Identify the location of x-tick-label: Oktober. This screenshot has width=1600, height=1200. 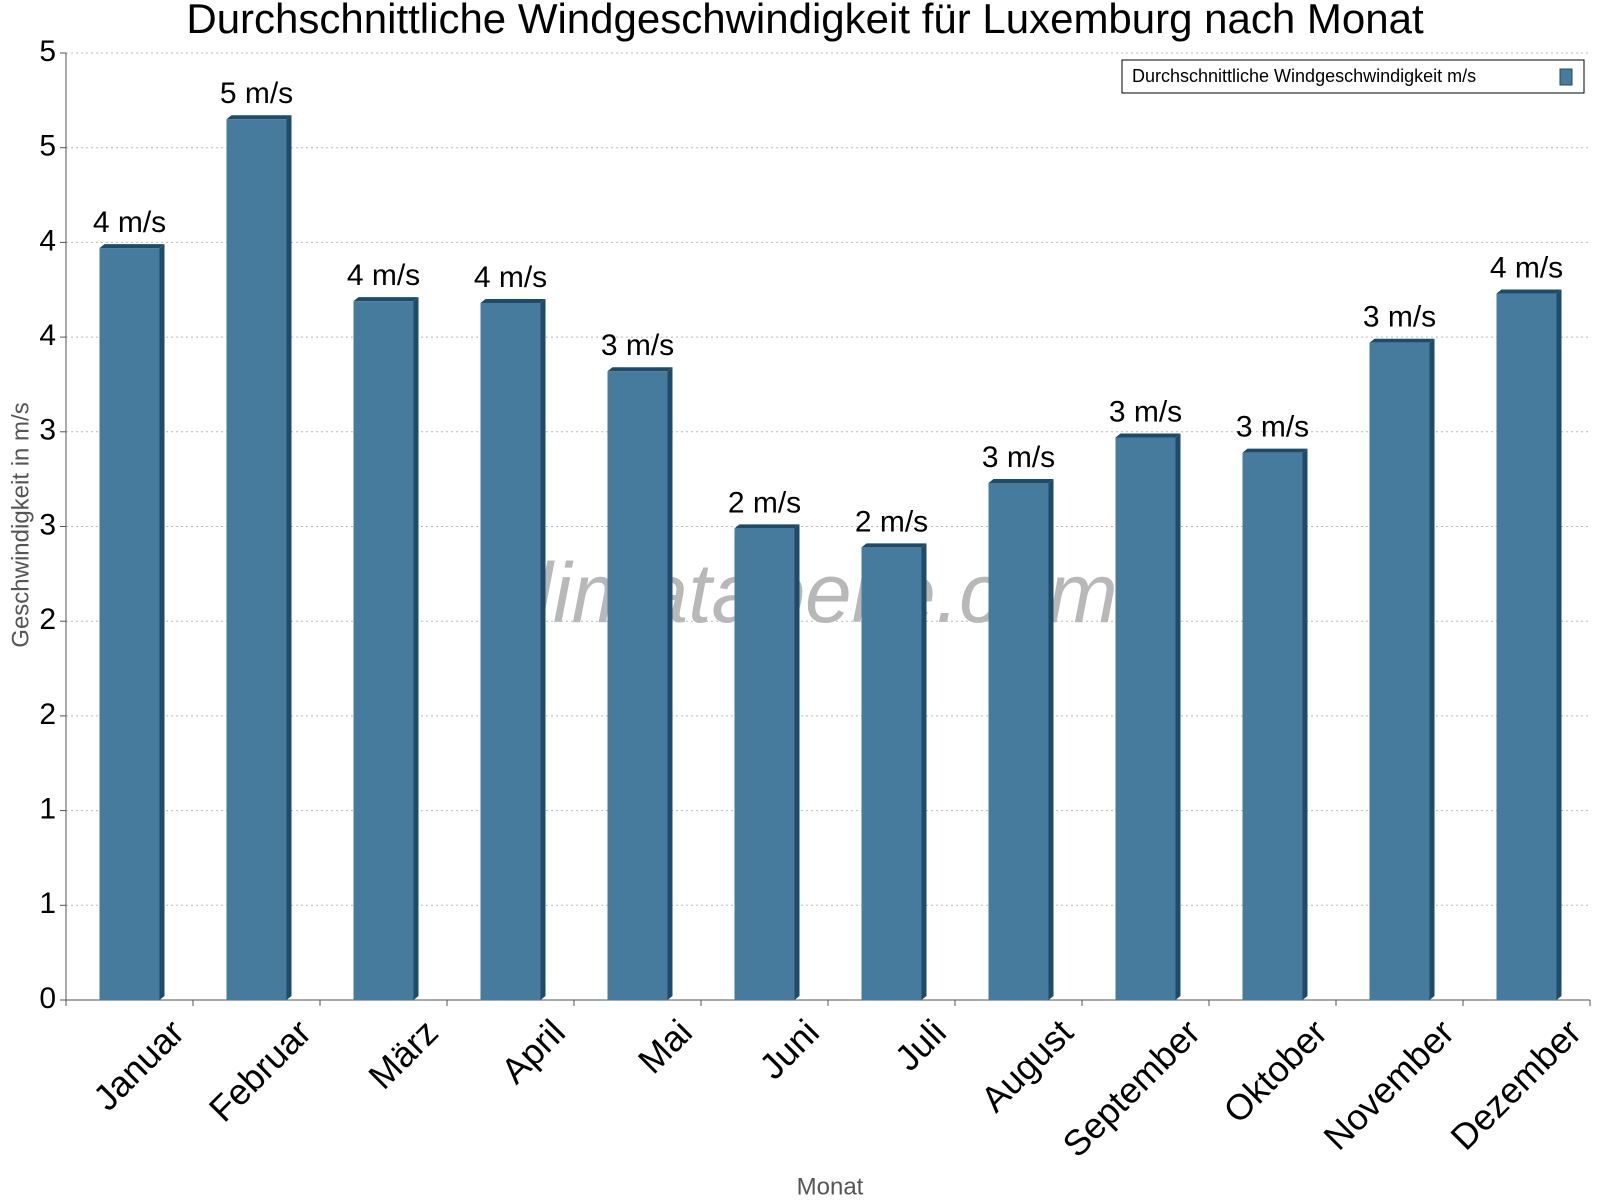
(1275, 1071).